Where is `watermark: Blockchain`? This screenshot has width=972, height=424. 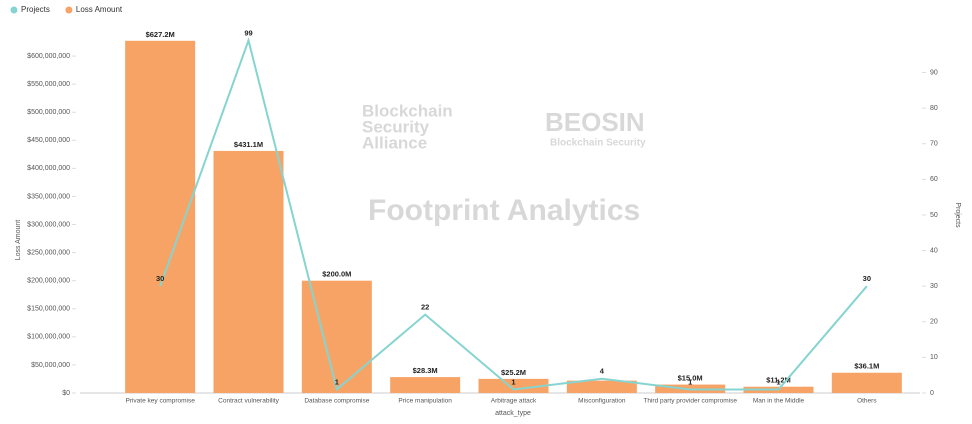
watermark: Blockchain is located at coordinates (407, 110).